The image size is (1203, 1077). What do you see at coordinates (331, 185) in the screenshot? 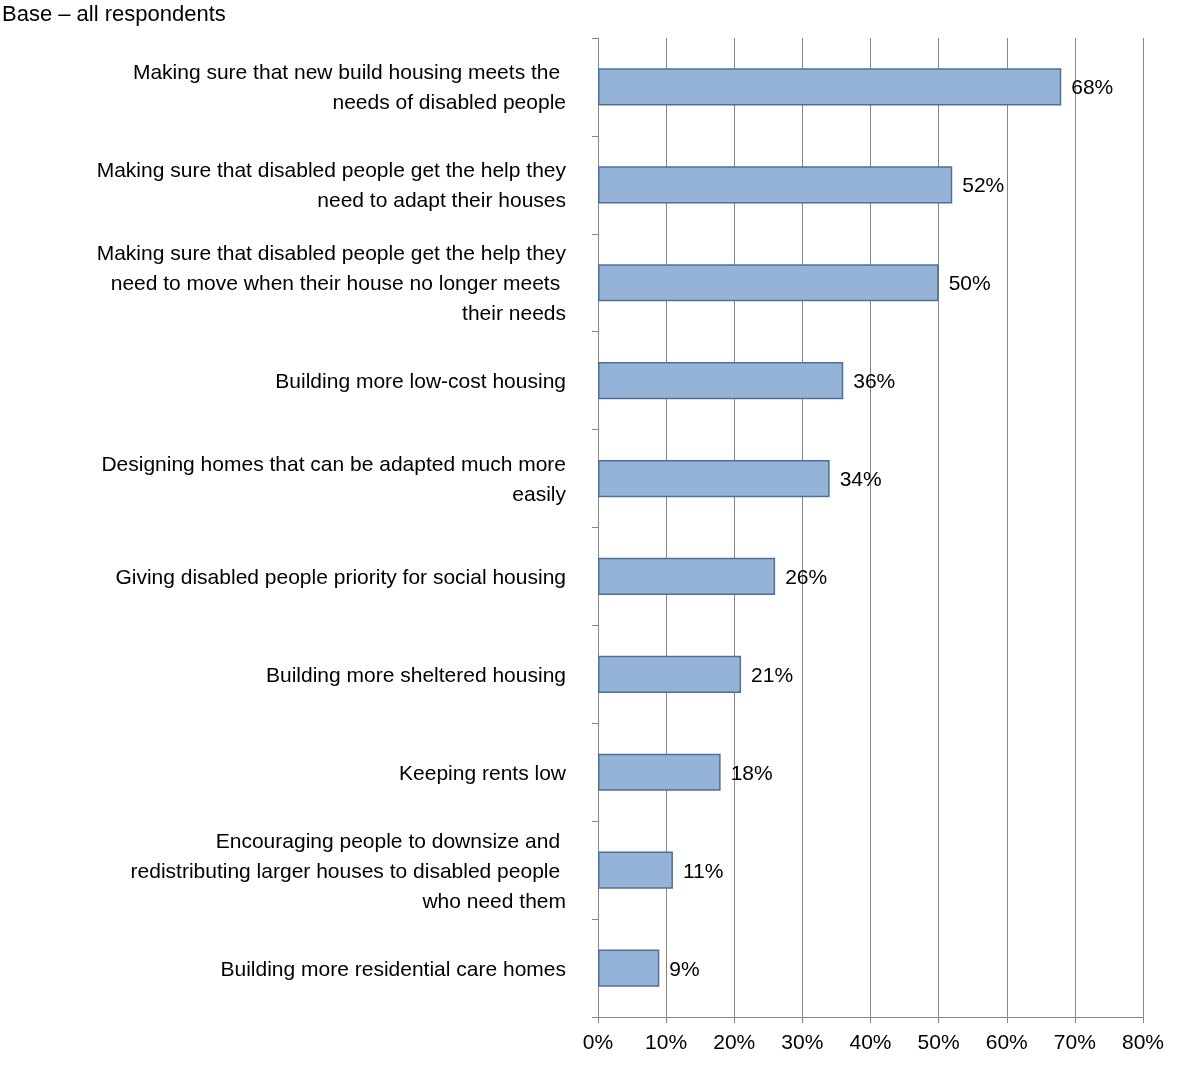
I see `y-tick-label: Making sure that disabled people get the help they need to adapt their houses` at bounding box center [331, 185].